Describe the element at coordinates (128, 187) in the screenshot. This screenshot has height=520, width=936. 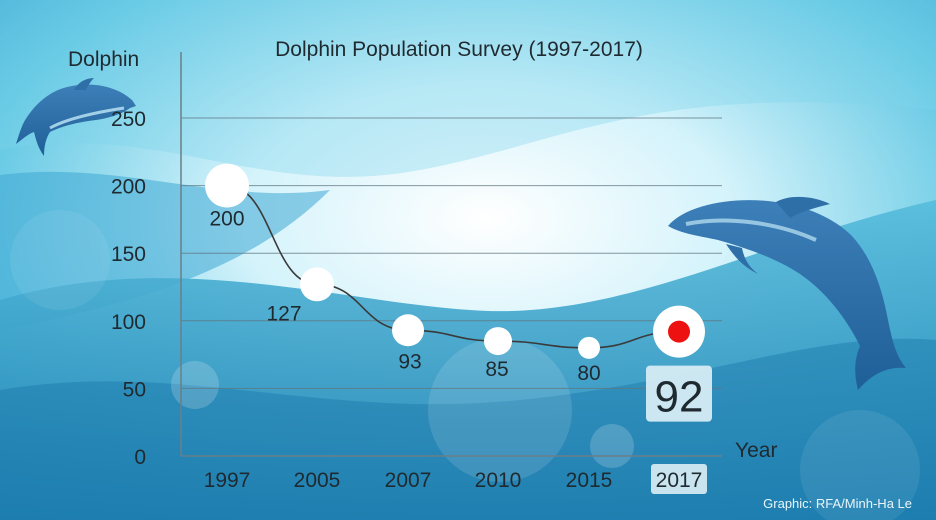
I see `y-tick-label: 200` at that location.